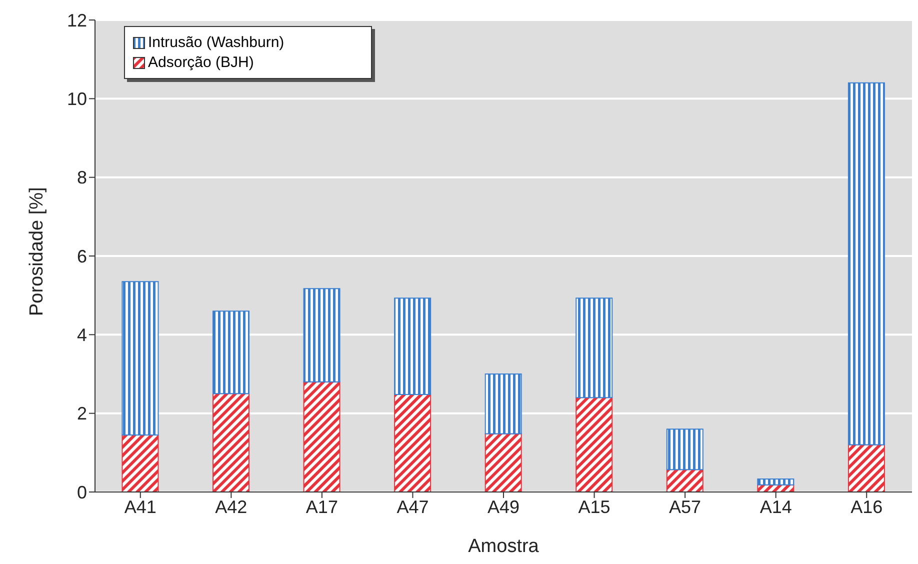 Image resolution: width=918 pixels, height=564 pixels. What do you see at coordinates (81, 256) in the screenshot?
I see `y-tick-label: 6` at bounding box center [81, 256].